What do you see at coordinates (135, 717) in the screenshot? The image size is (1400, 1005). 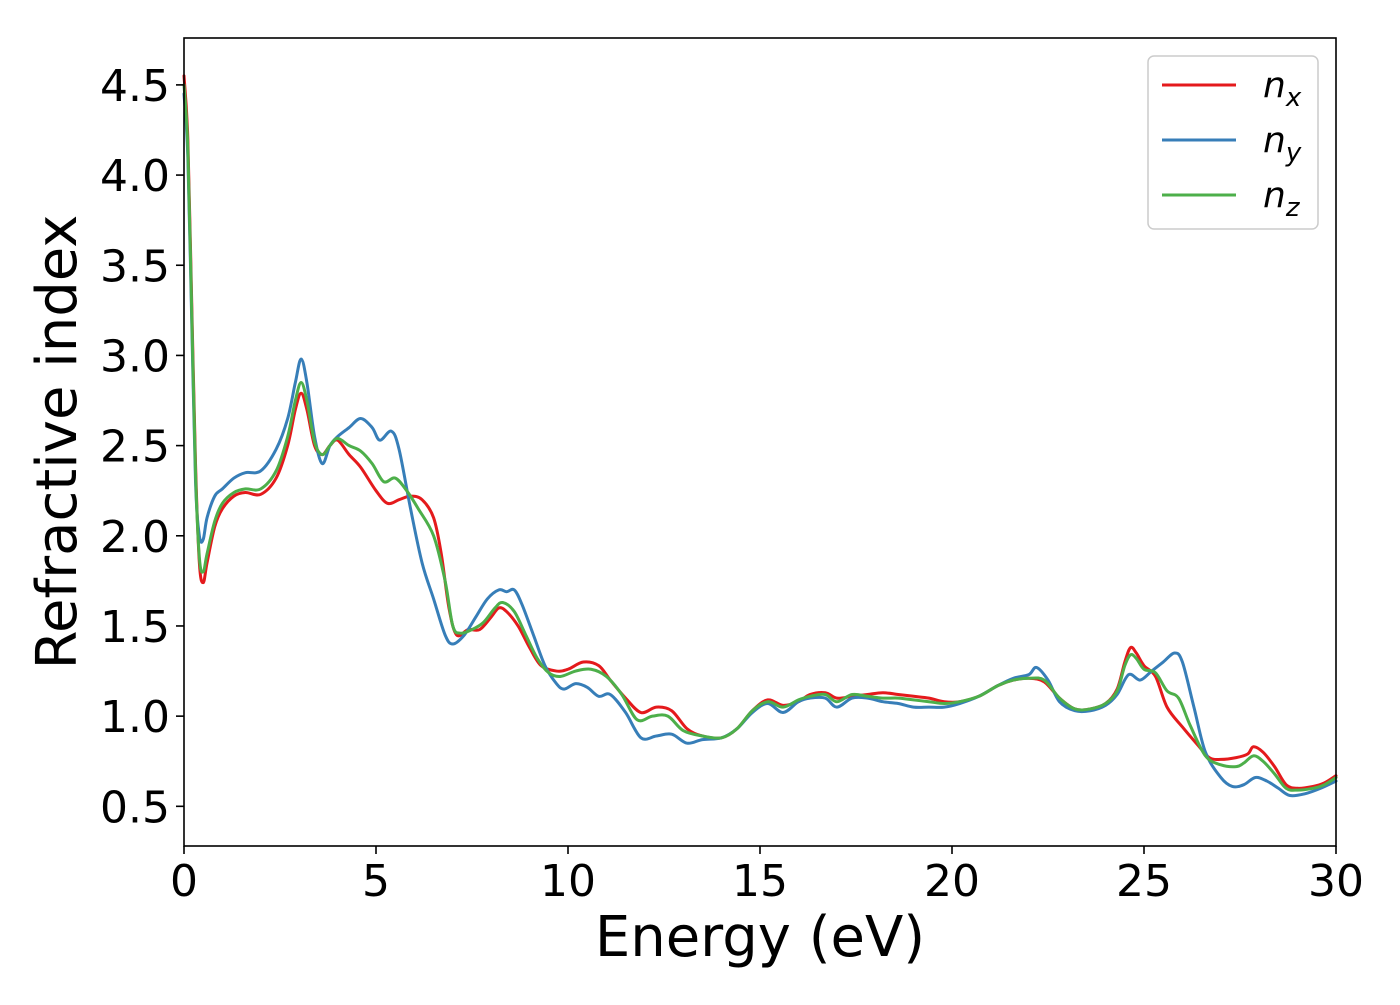 I see `y-tick-label: 1.0` at bounding box center [135, 717].